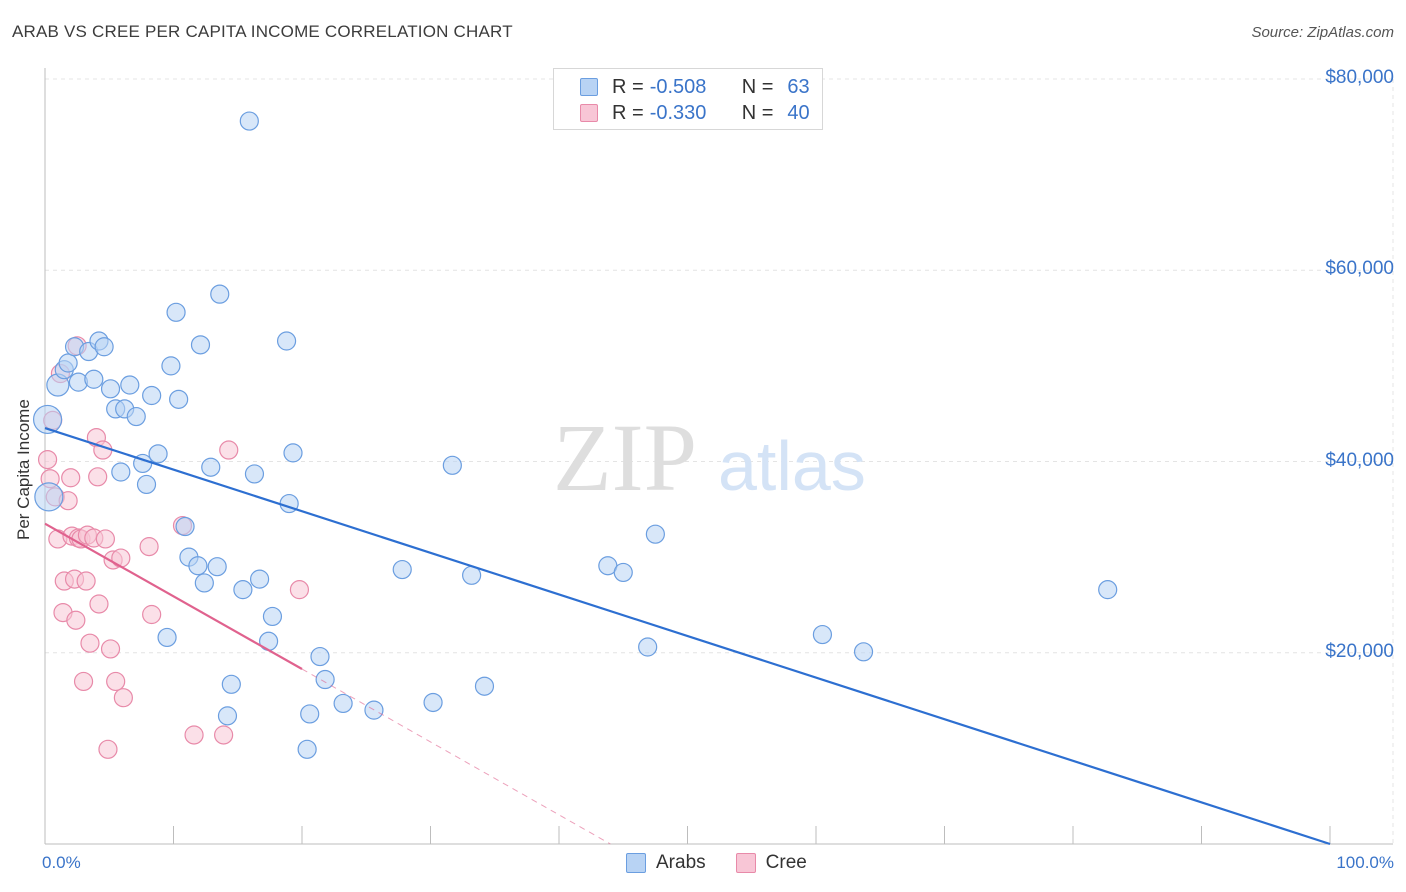  What do you see at coordinates (798, 112) in the screenshot?
I see `legend-n-value-cree: 40` at bounding box center [798, 112].